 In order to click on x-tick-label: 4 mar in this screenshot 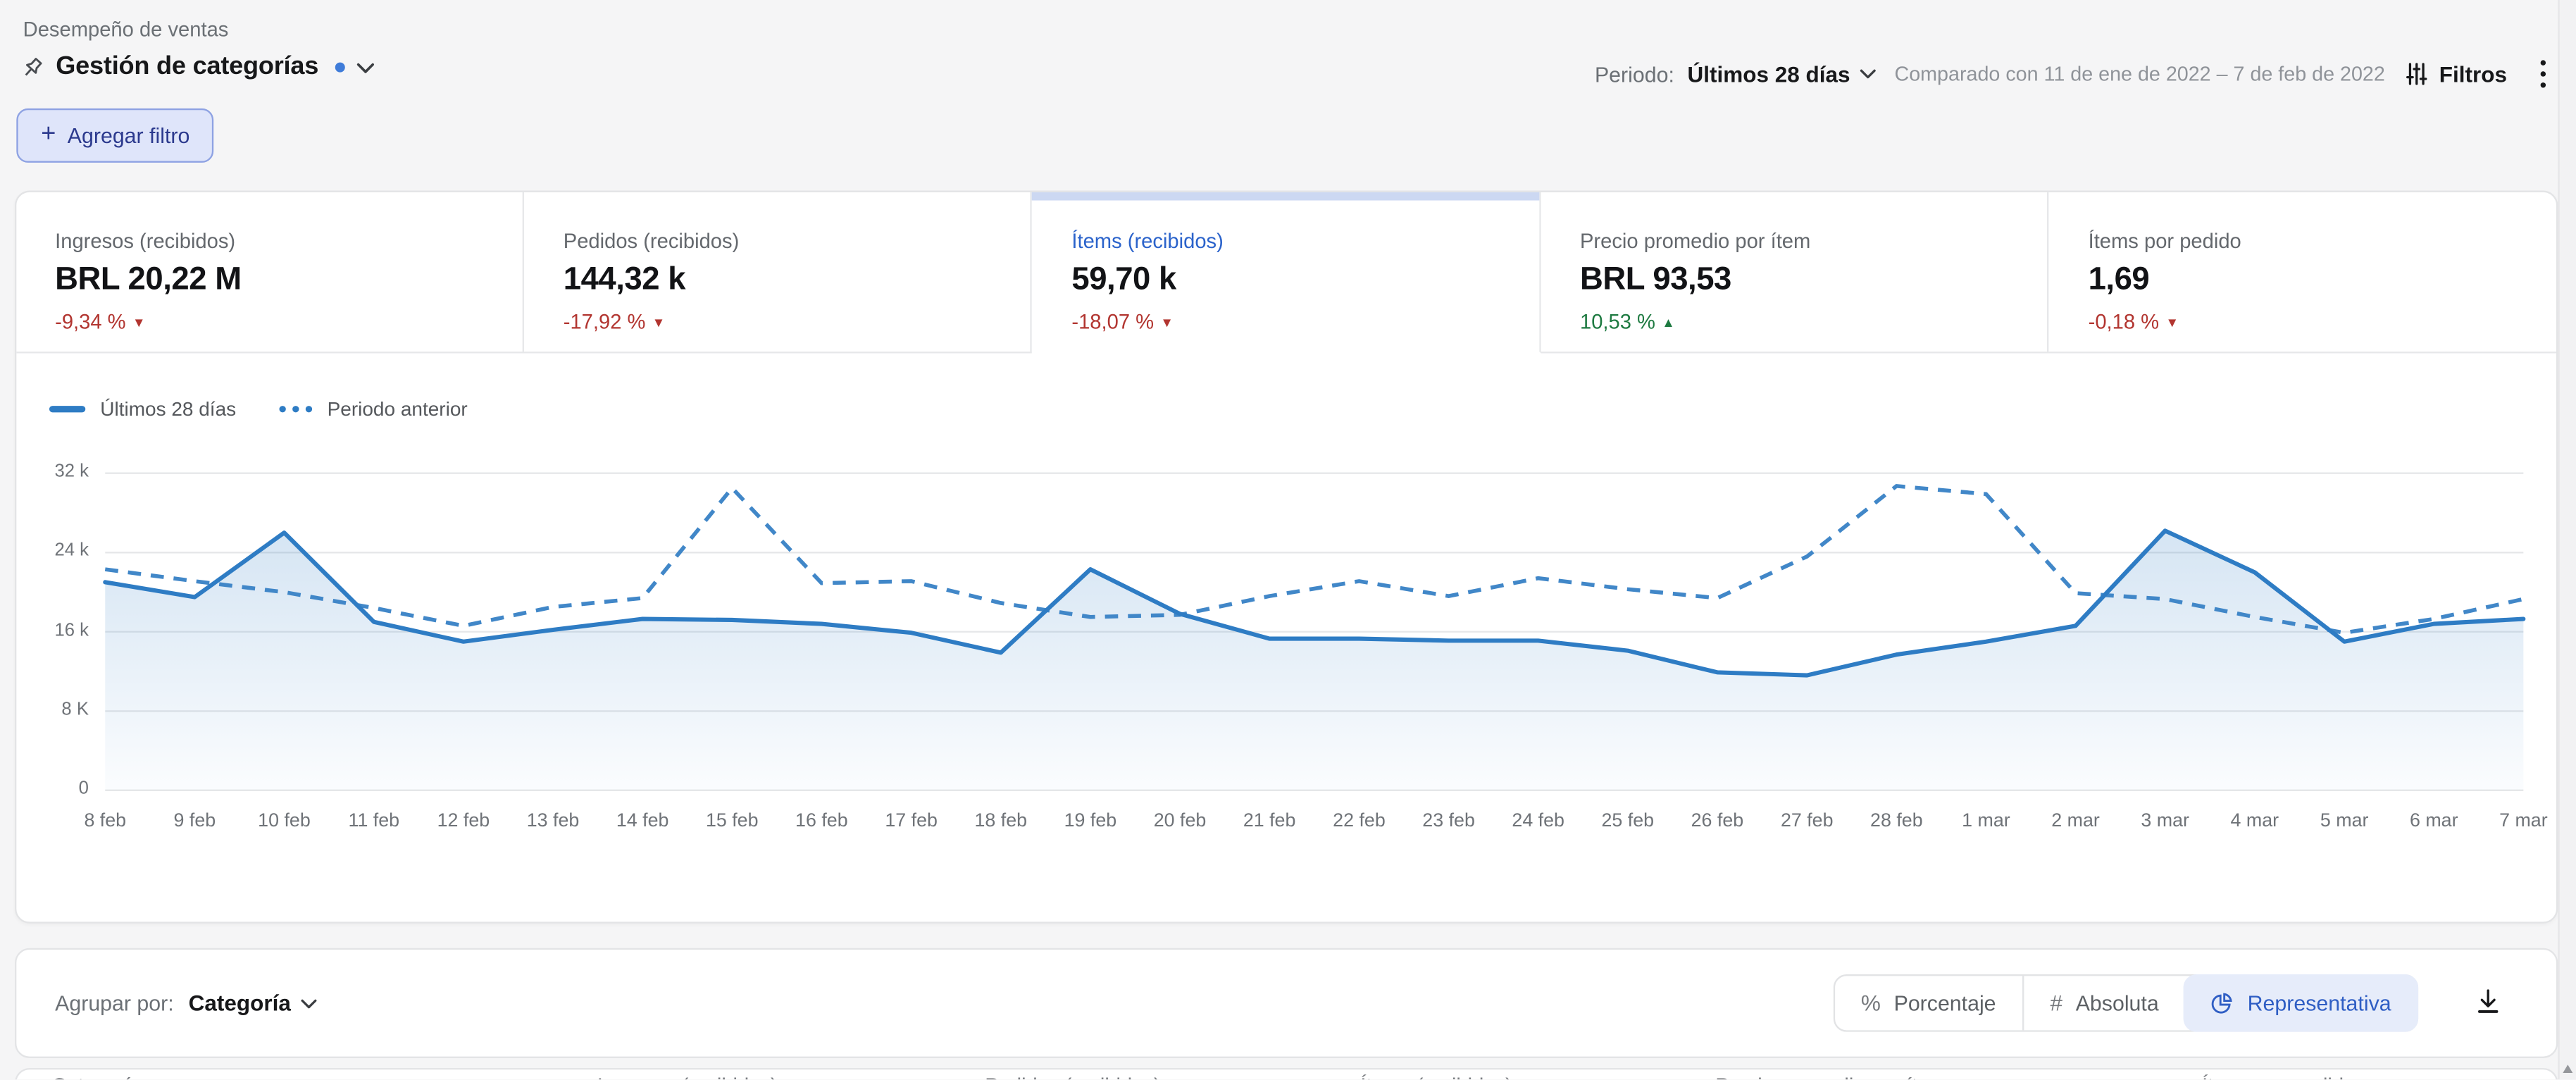, I will do `click(2254, 822)`.